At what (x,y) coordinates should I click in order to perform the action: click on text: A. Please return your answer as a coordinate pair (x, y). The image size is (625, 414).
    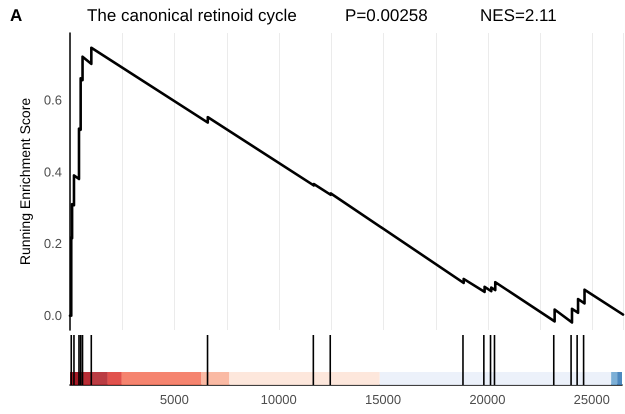
    Looking at the image, I should click on (16, 15).